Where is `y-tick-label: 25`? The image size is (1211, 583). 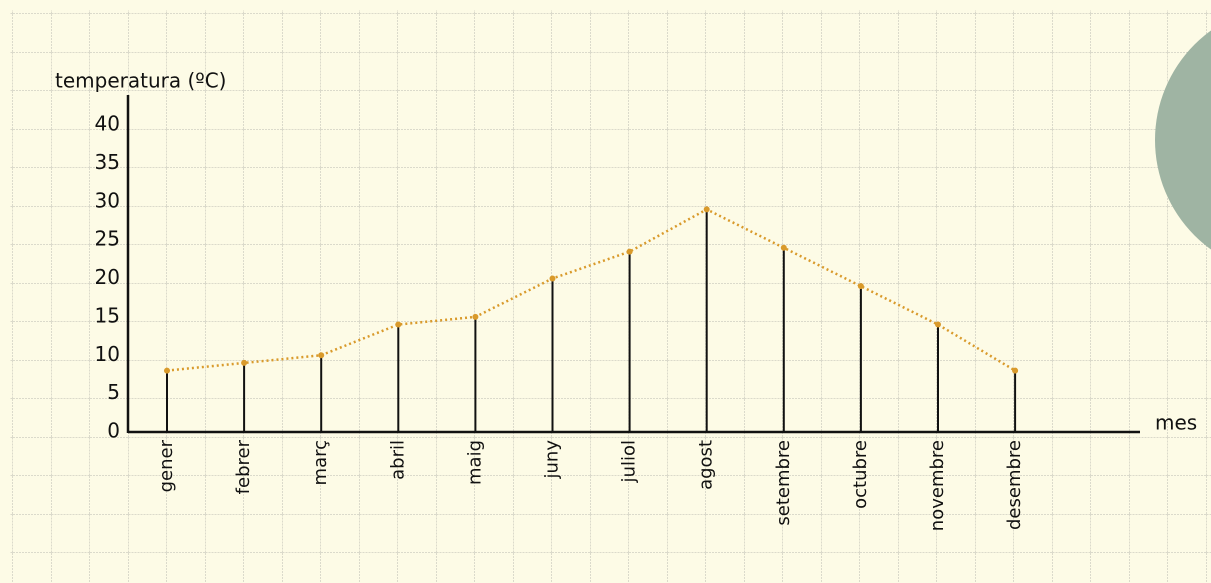
y-tick-label: 25 is located at coordinates (107, 239).